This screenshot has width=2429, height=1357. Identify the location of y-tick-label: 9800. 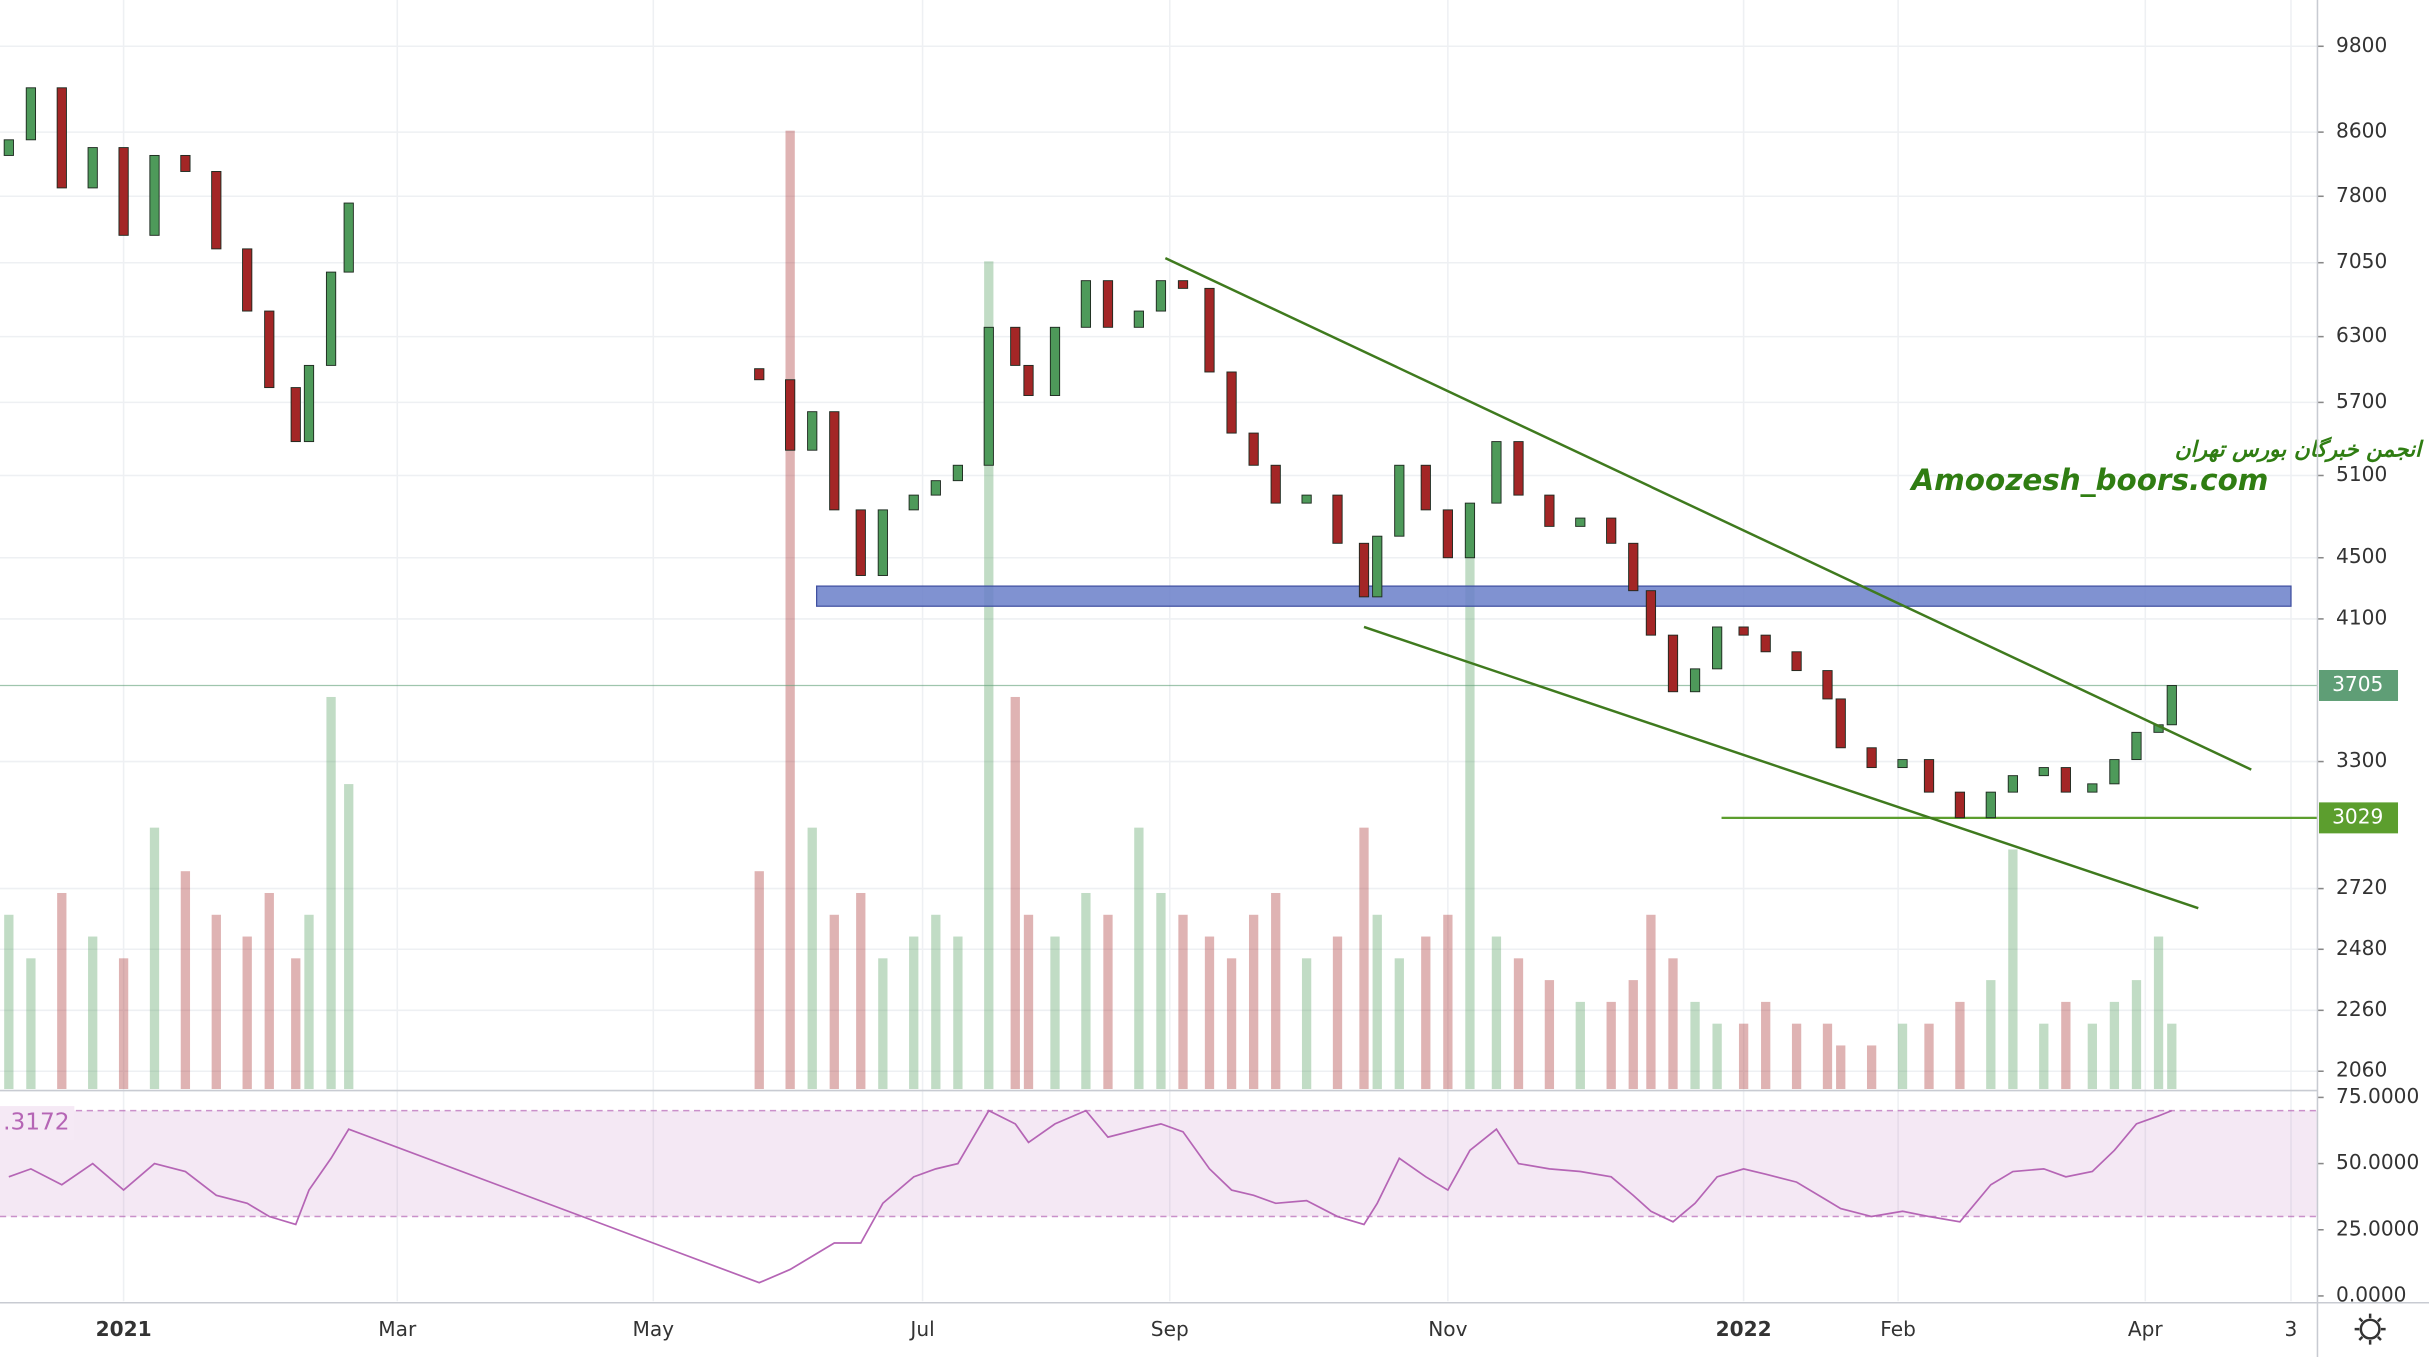
(2361, 45).